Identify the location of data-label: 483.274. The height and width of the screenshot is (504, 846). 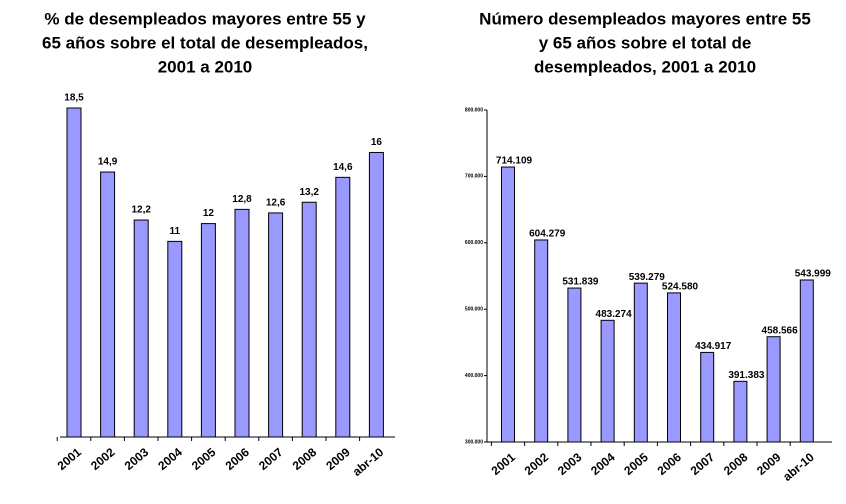
(614, 314).